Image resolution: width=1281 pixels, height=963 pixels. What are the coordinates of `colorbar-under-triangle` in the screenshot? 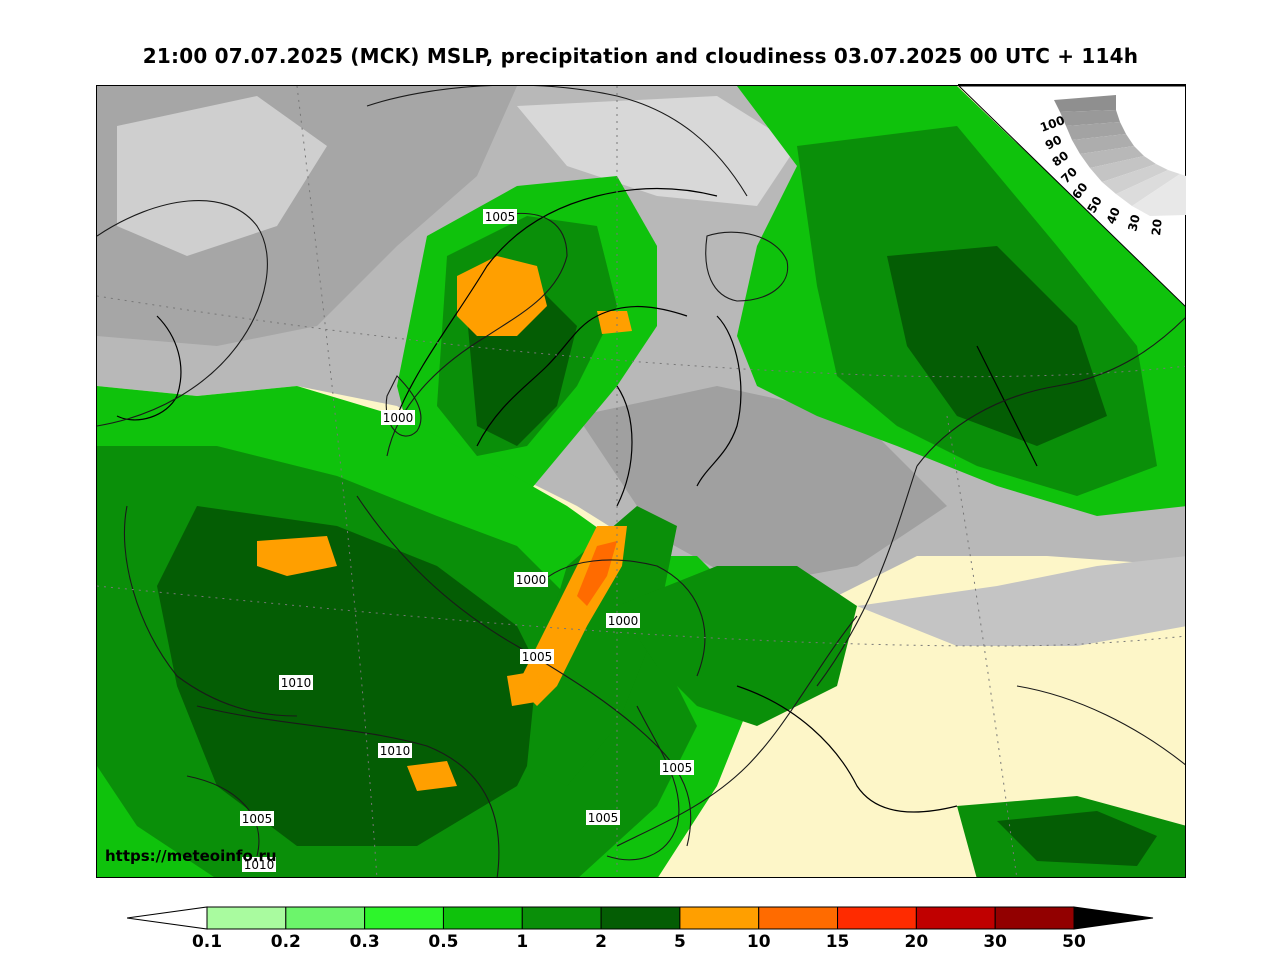 It's located at (167, 918).